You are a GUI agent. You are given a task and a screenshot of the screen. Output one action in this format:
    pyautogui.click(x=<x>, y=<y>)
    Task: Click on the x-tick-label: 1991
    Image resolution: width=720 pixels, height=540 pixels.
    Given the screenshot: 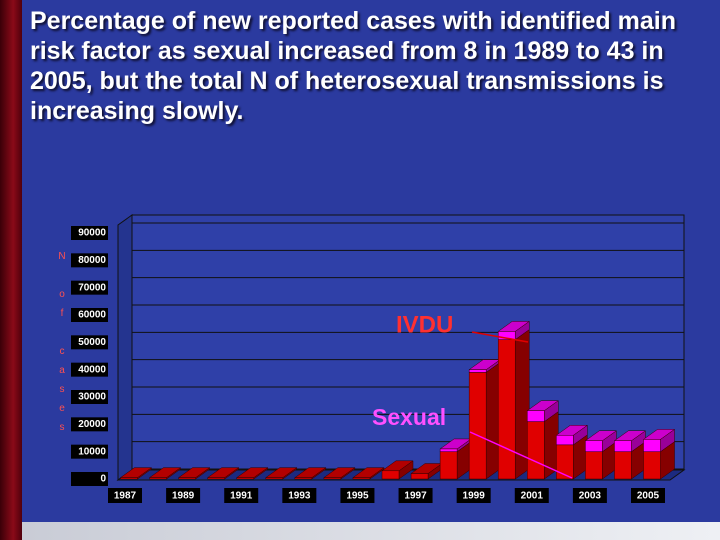 What is the action you would take?
    pyautogui.click(x=241, y=496)
    